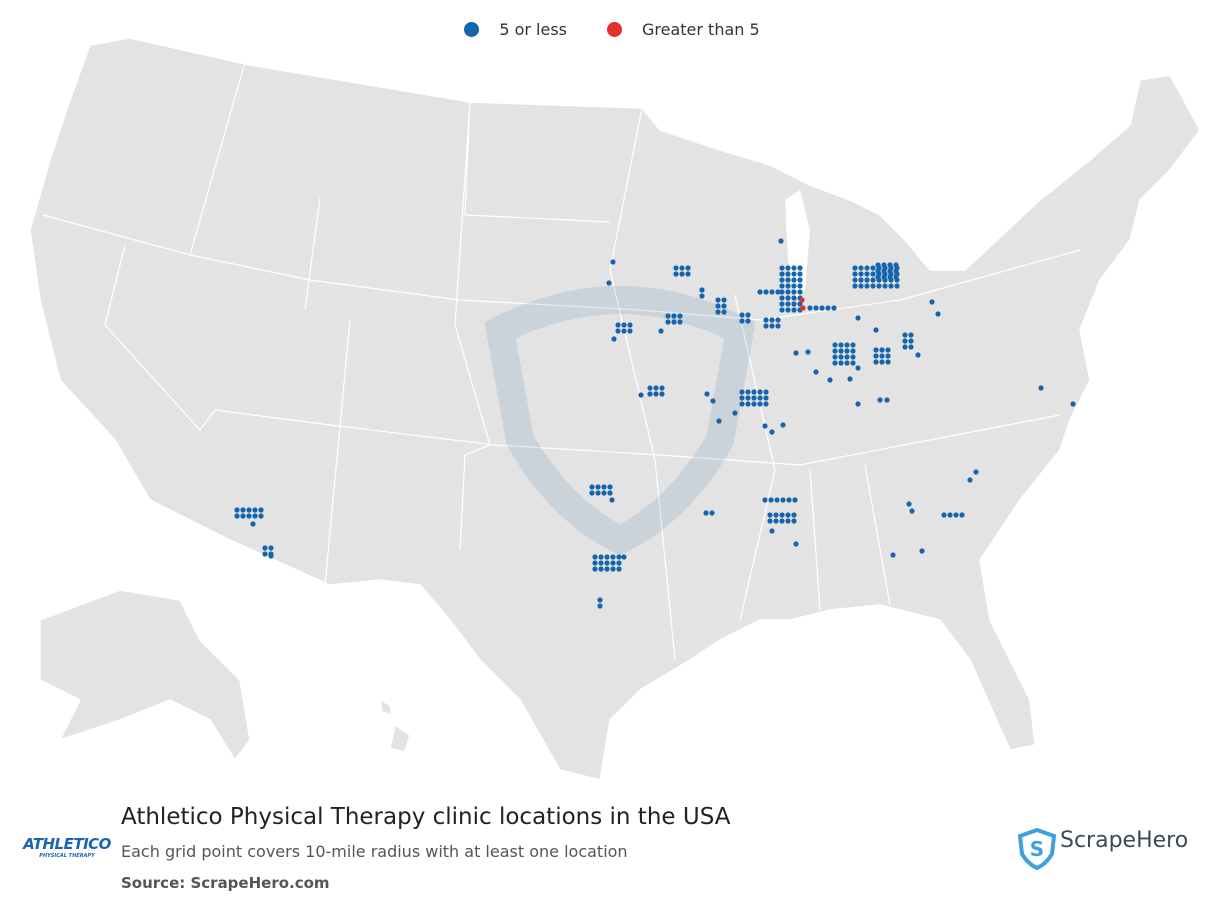  Describe the element at coordinates (620, 421) in the screenshot. I see `watermark` at that location.